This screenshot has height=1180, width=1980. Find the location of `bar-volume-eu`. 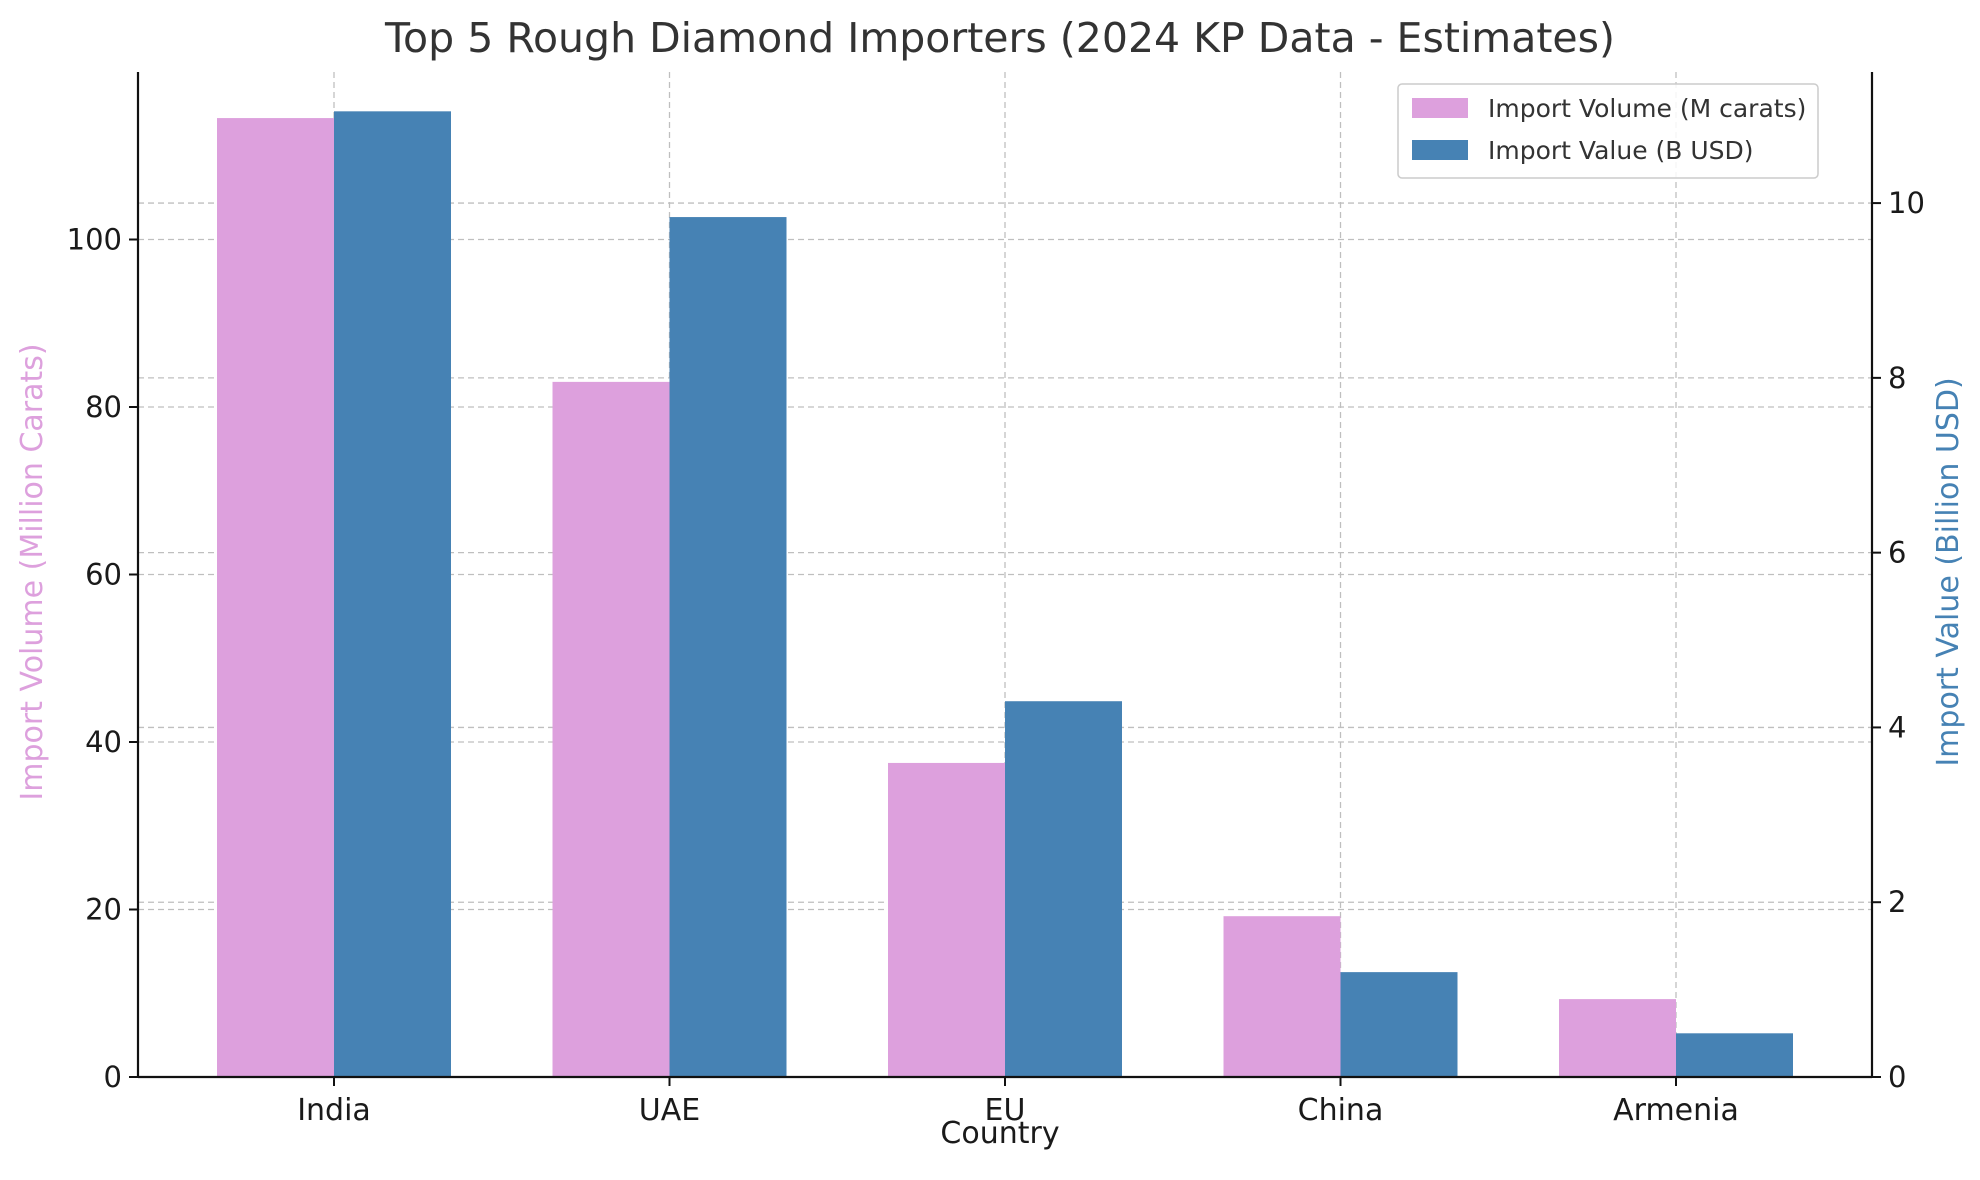

bar-volume-eu is located at coordinates (946, 919).